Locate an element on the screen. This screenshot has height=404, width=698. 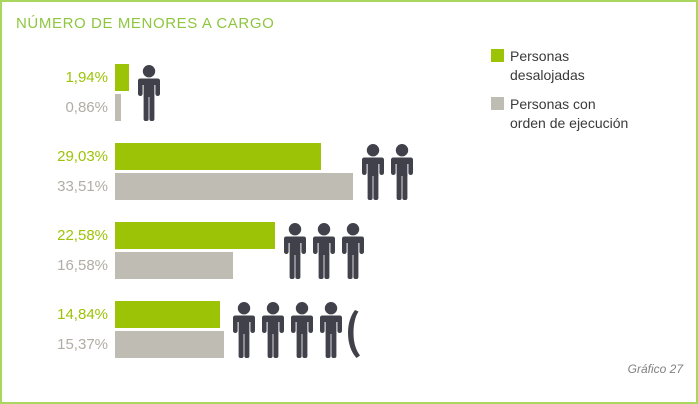
value-label-orden-ejecucion: 0,86% is located at coordinates (86, 107).